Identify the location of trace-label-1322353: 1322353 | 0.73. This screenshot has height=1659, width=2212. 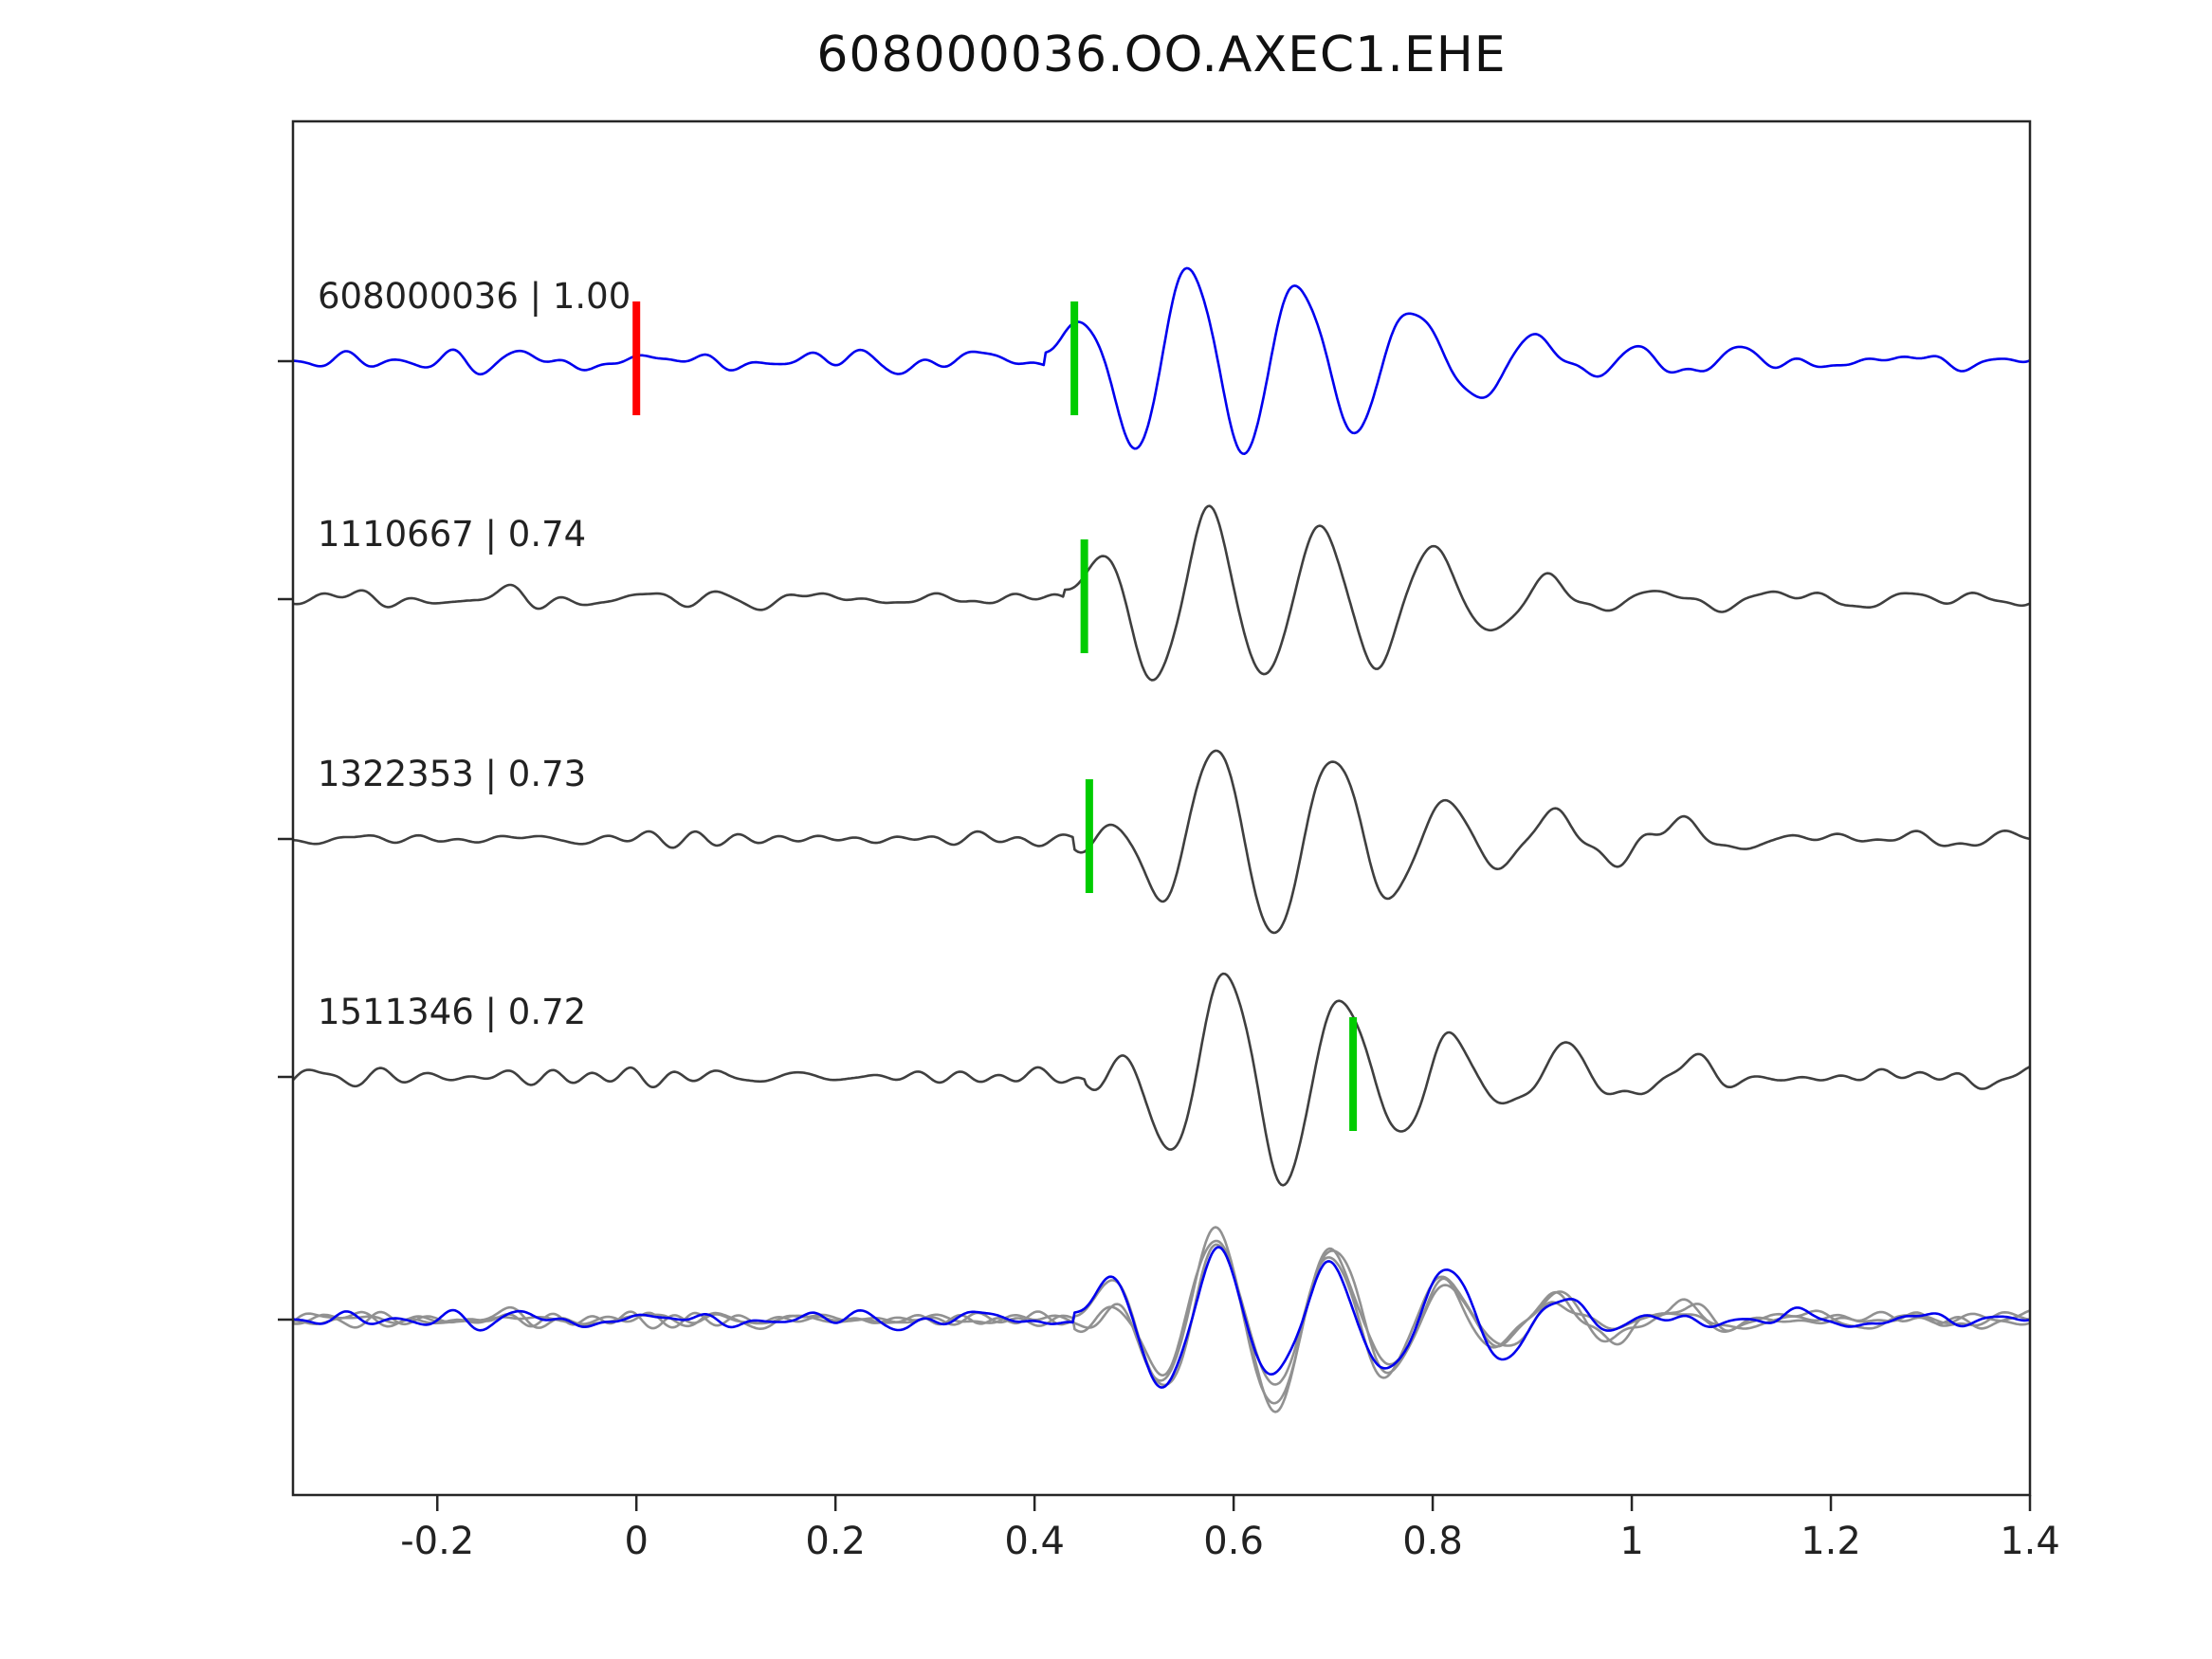
(452, 774).